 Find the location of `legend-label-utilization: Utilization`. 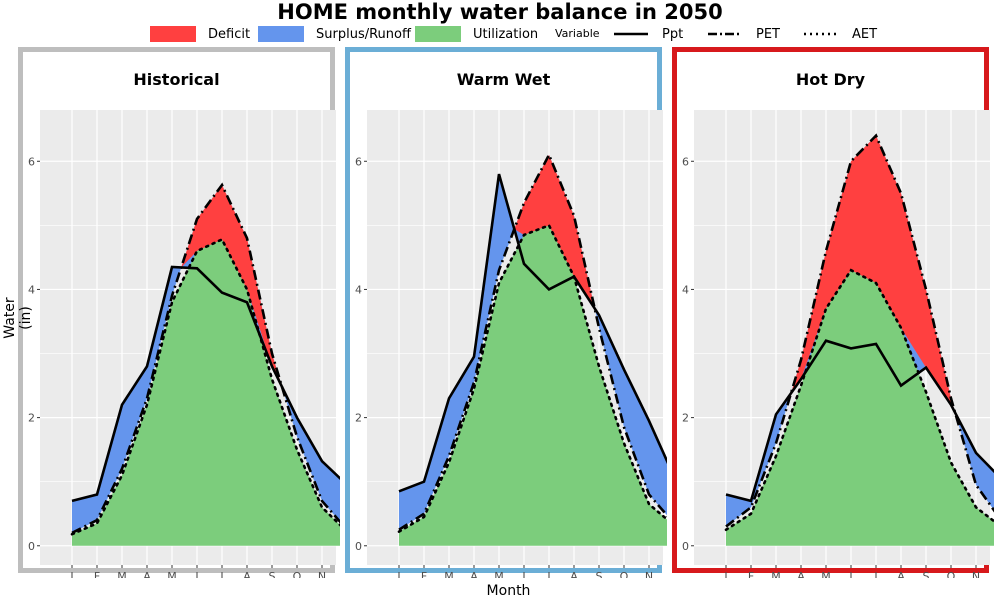

legend-label-utilization: Utilization is located at coordinates (506, 34).